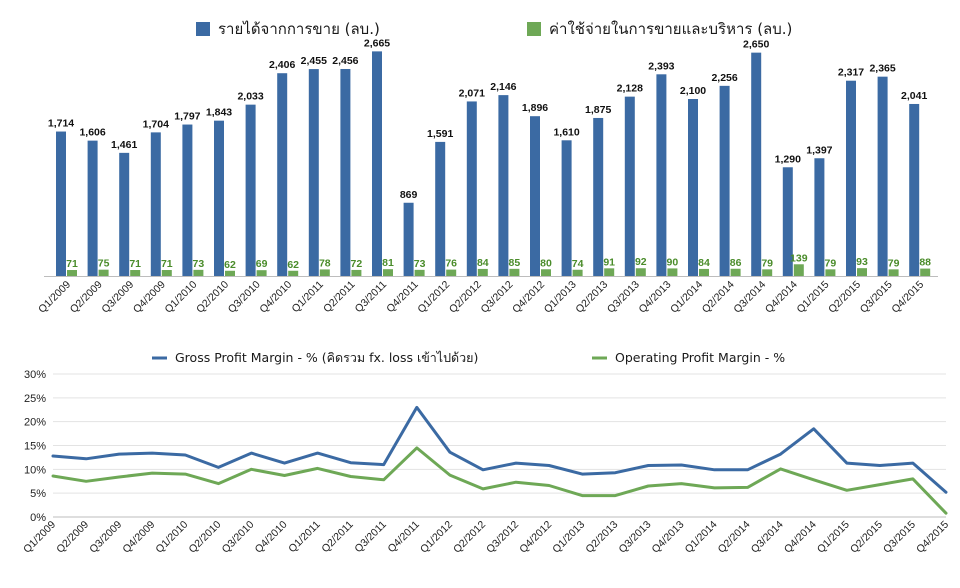  What do you see at coordinates (535, 108) in the screenshot?
I see `revenue-value-label: 1,896` at bounding box center [535, 108].